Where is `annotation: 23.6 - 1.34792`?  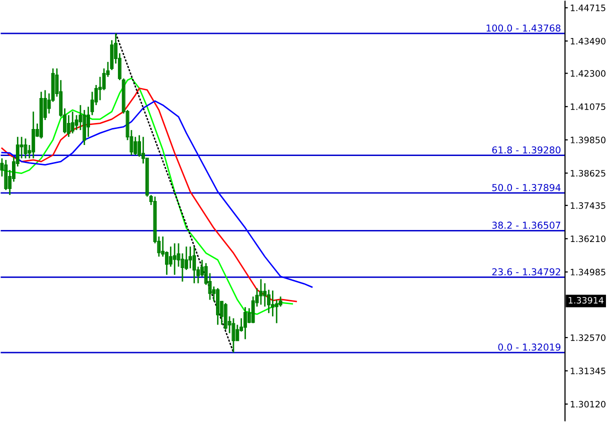 annotation: 23.6 - 1.34792 is located at coordinates (526, 272).